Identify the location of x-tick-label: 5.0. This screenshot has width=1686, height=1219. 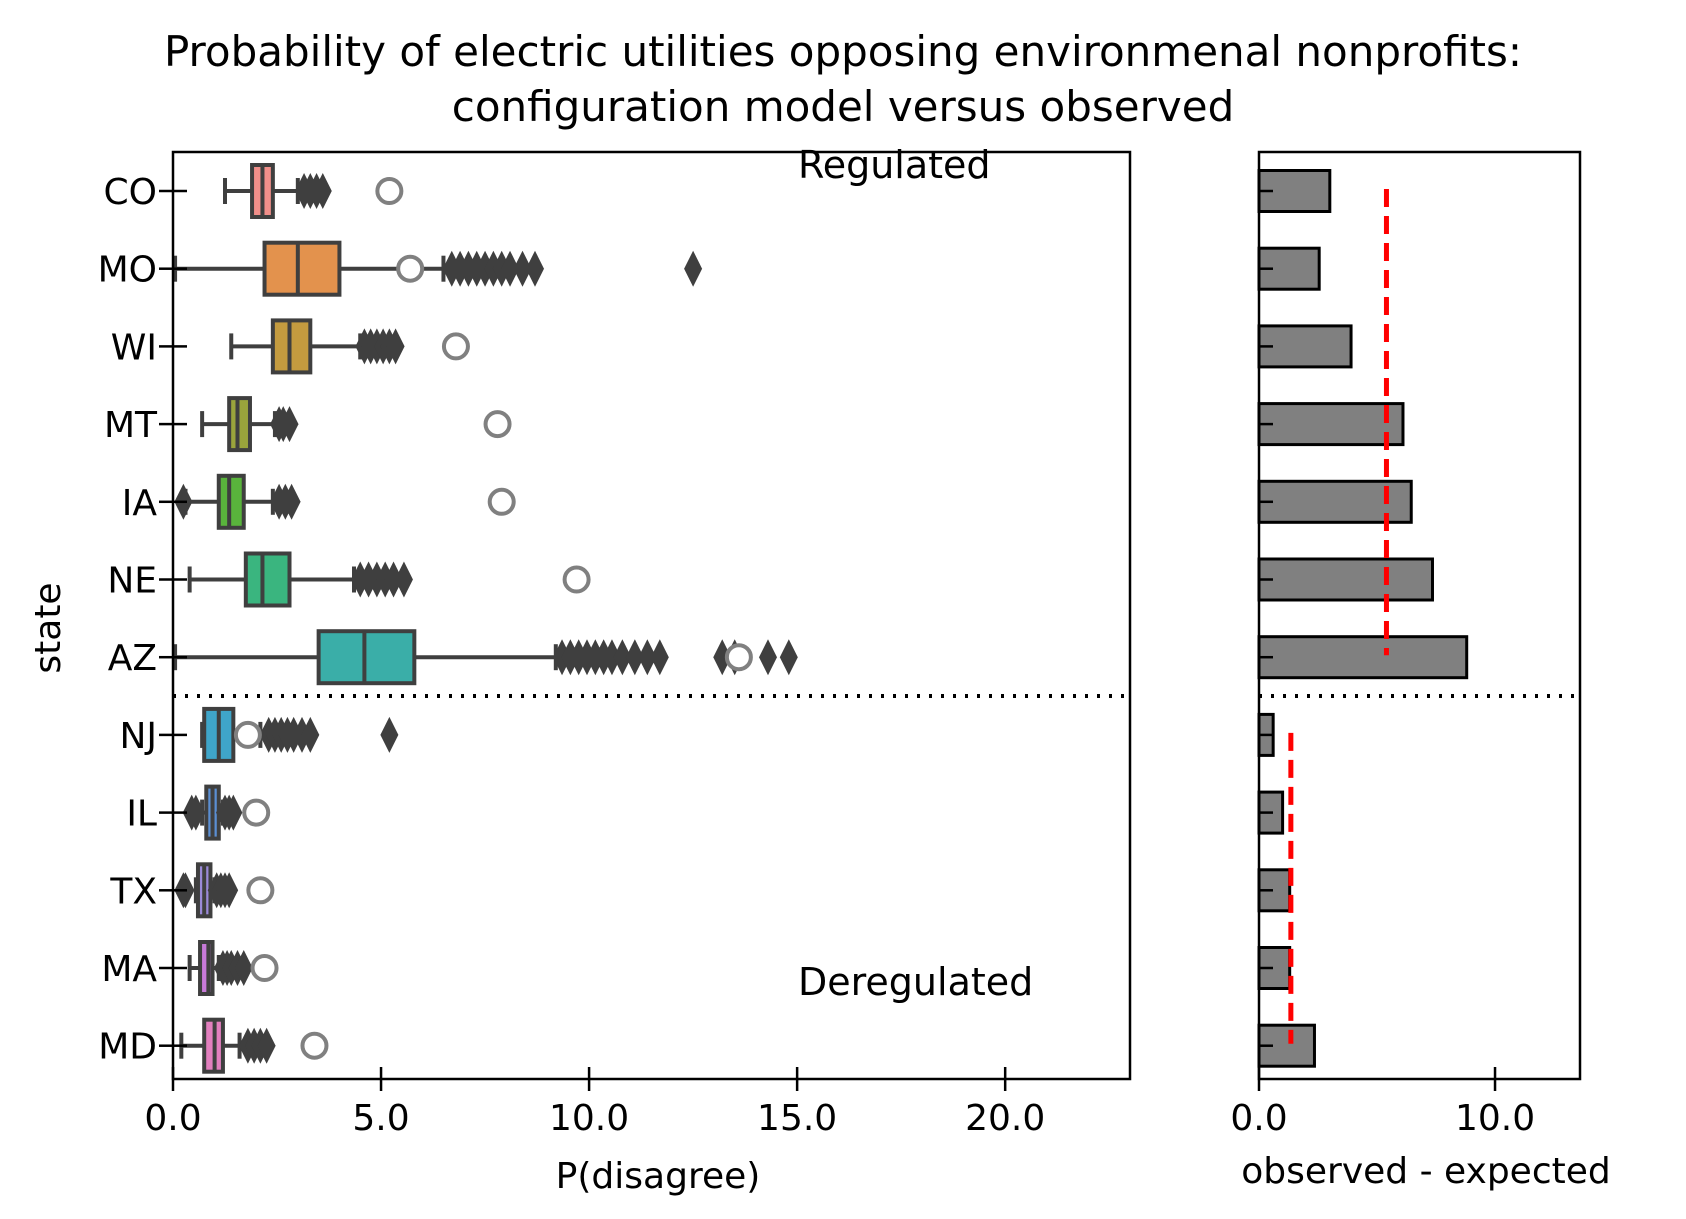
(380, 1118).